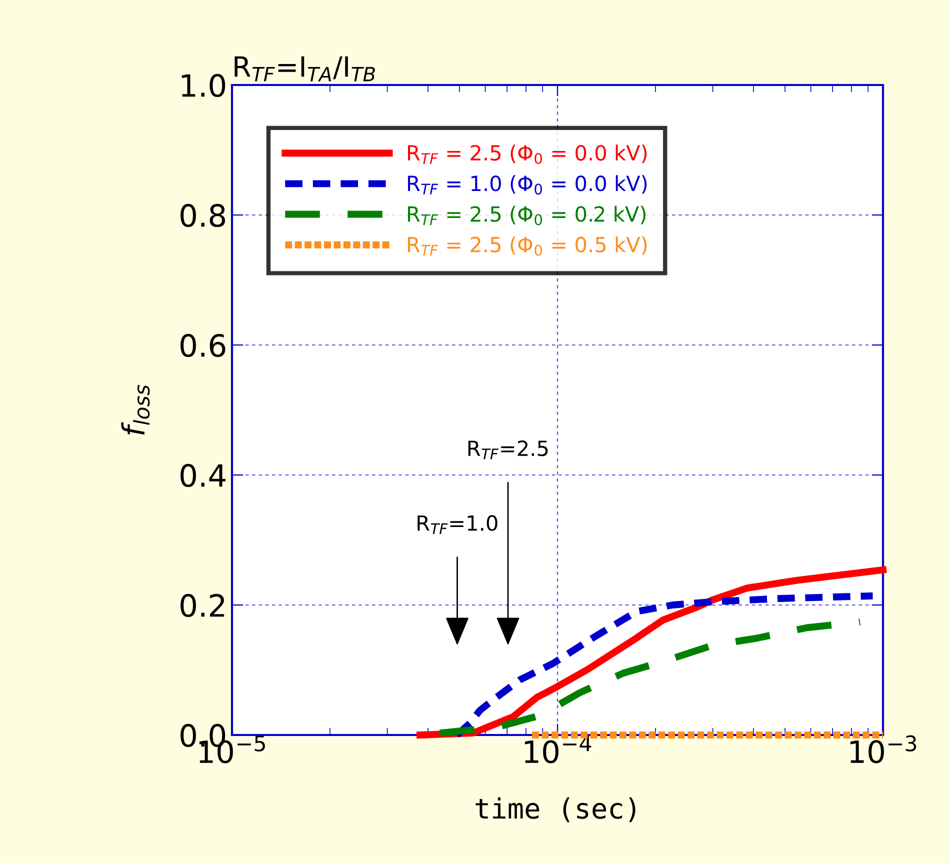 This screenshot has width=950, height=863. Describe the element at coordinates (883, 749) in the screenshot. I see `x-tick-label: 10$^{−3}$` at that location.